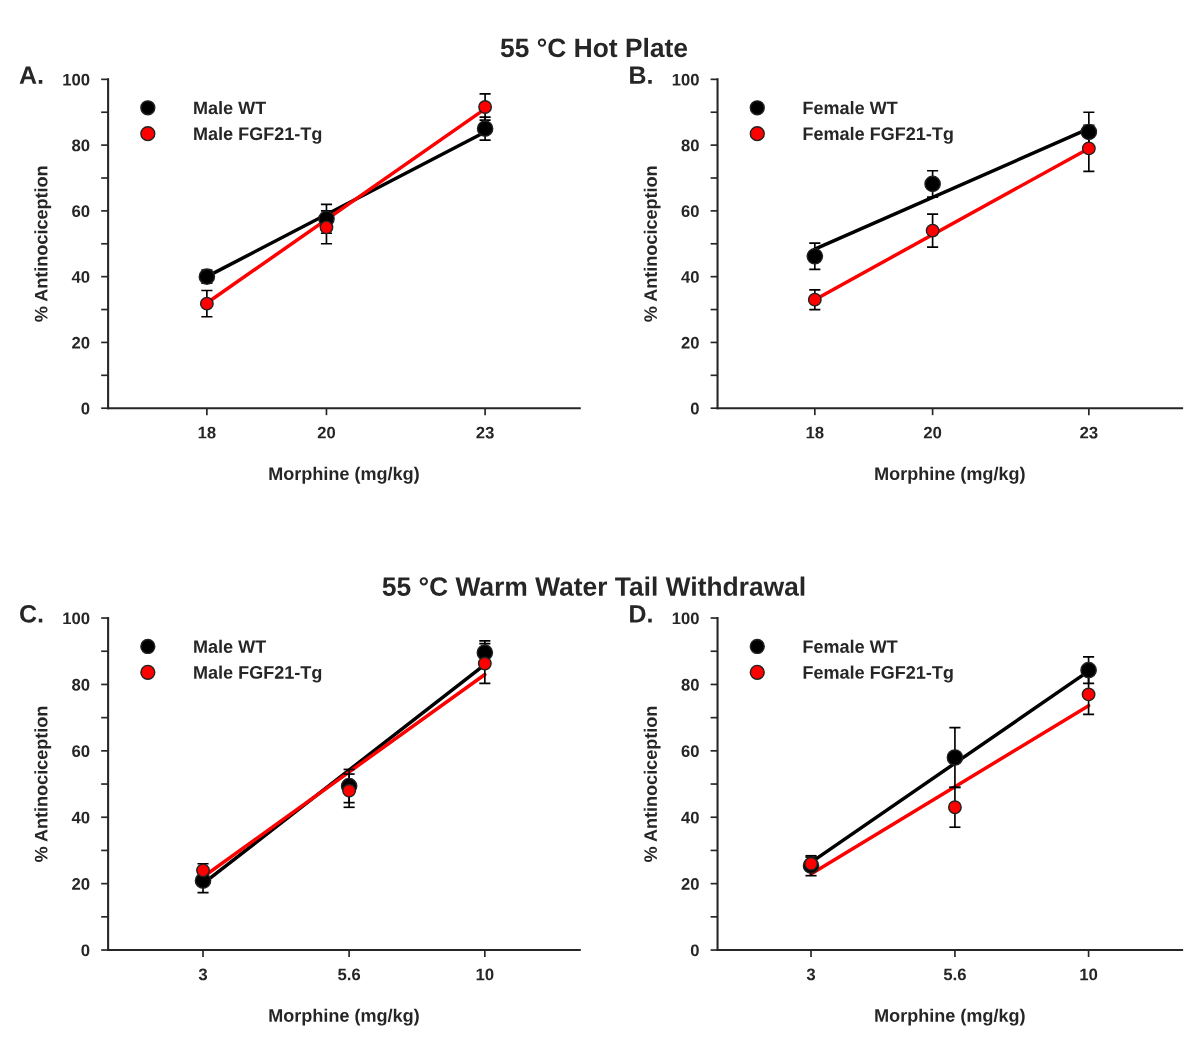 This screenshot has height=1044, width=1188. Describe the element at coordinates (594, 47) in the screenshot. I see `chart-title: 55 °C Hot Plate` at that location.